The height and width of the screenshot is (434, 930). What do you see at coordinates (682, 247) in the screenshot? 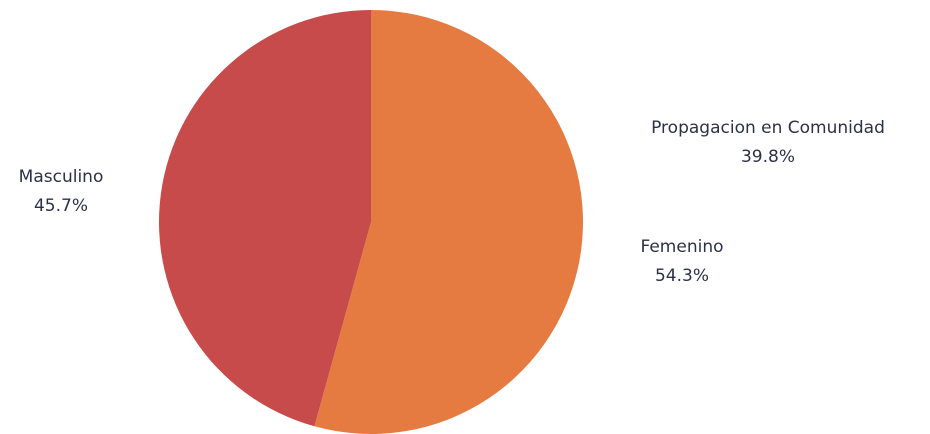
I see `label-femenino: Femenino` at bounding box center [682, 247].